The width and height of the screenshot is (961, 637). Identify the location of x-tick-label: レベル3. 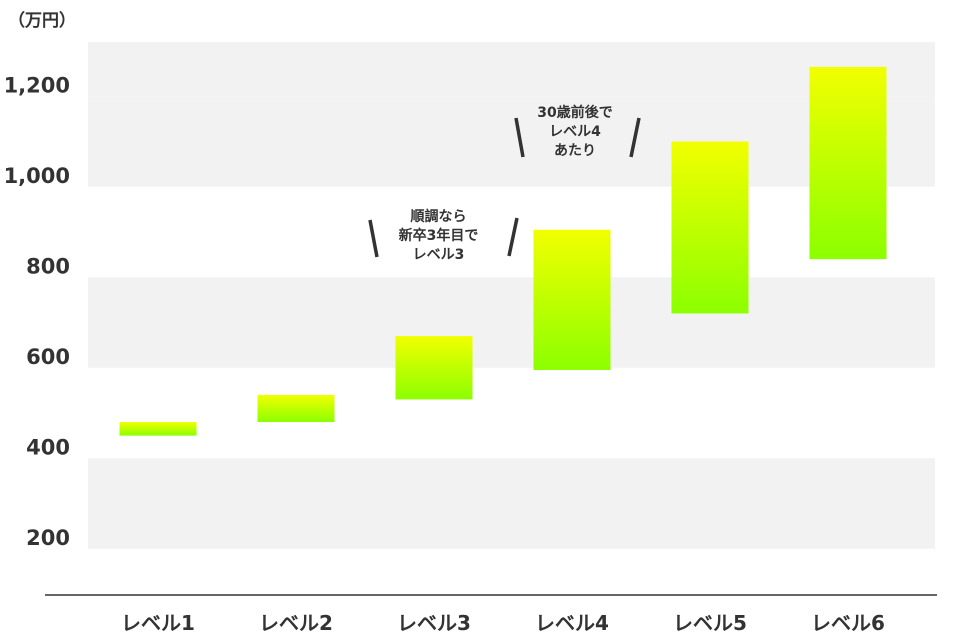
(434, 623).